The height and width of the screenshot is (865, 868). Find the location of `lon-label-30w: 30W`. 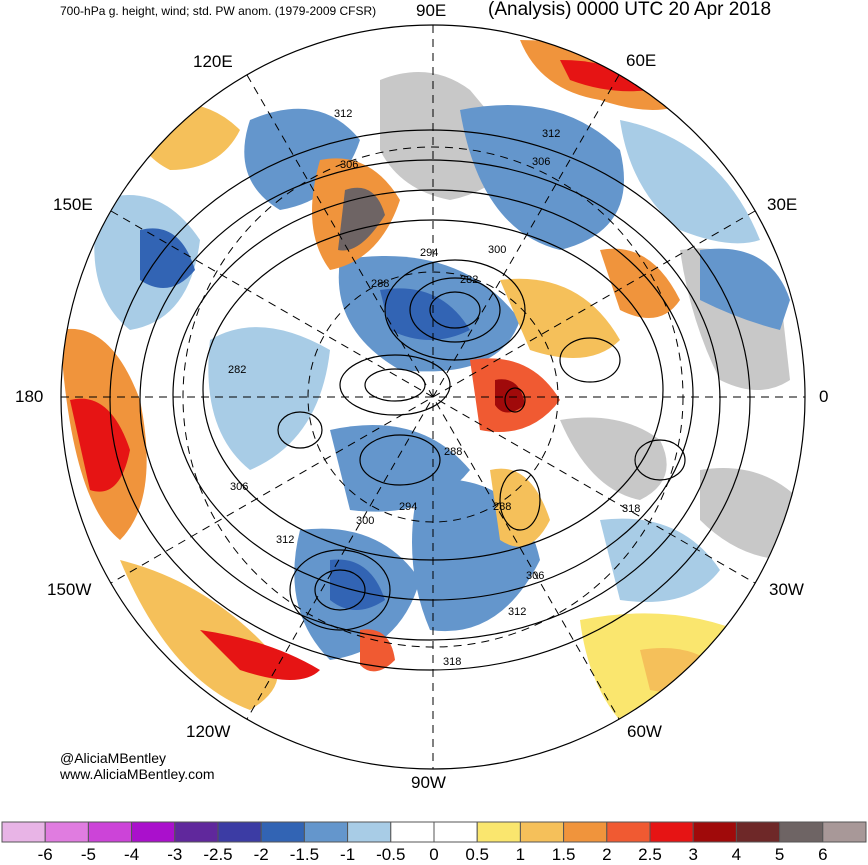

lon-label-30w: 30W is located at coordinates (786, 589).